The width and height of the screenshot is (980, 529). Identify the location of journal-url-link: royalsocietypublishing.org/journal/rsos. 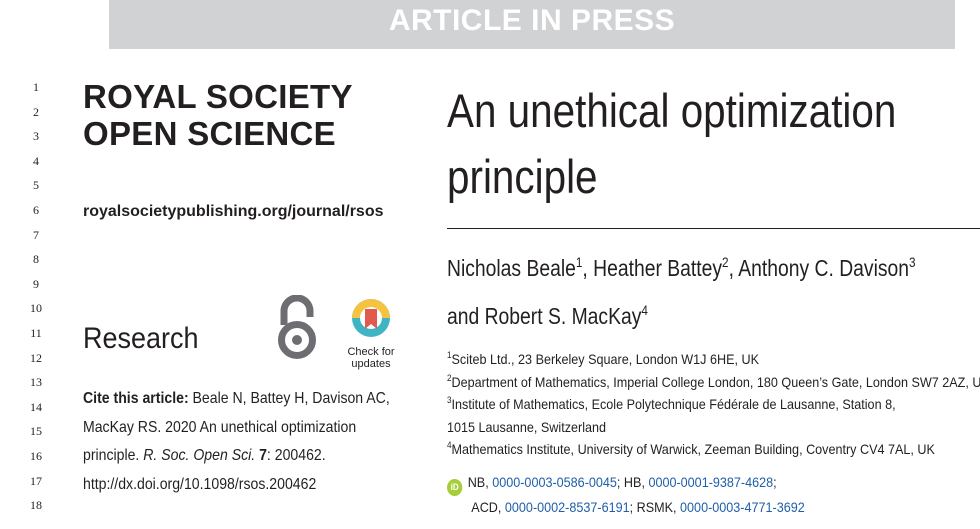
(233, 211).